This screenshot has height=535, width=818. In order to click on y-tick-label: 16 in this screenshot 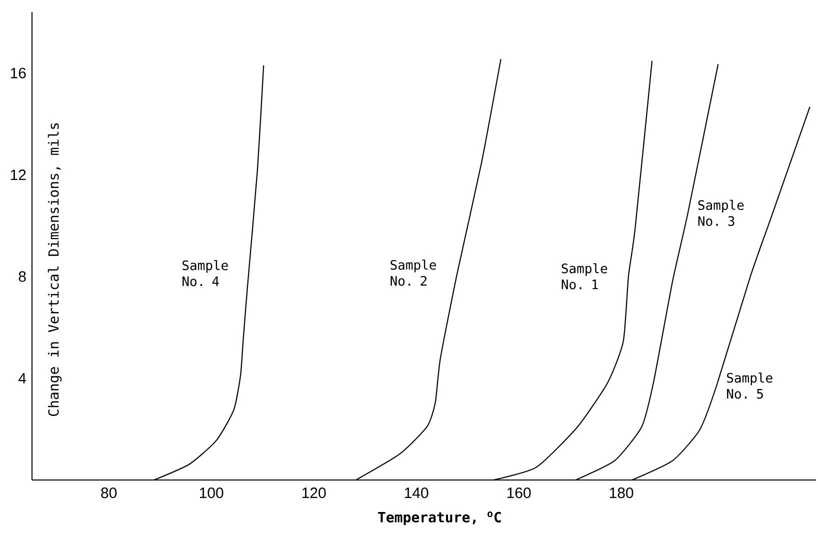, I will do `click(18, 73)`.